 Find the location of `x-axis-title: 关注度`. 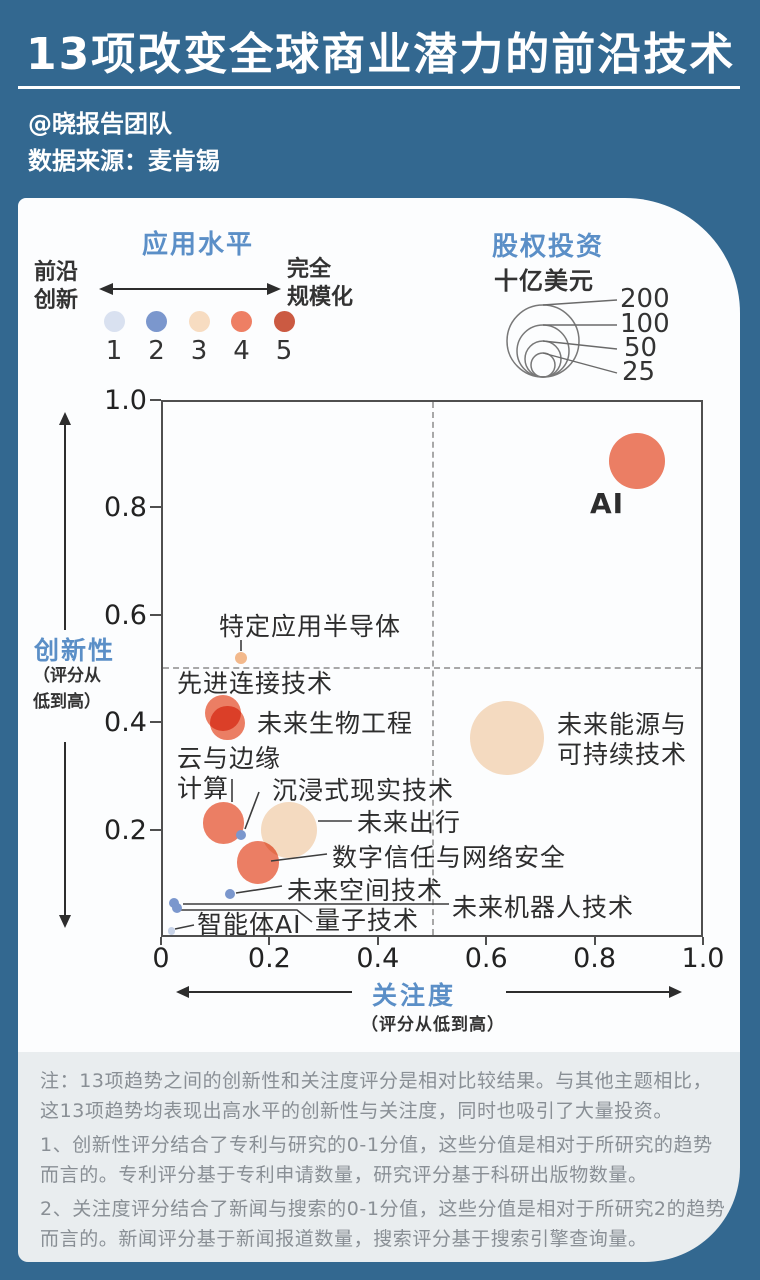

x-axis-title: 关注度 is located at coordinates (414, 995).